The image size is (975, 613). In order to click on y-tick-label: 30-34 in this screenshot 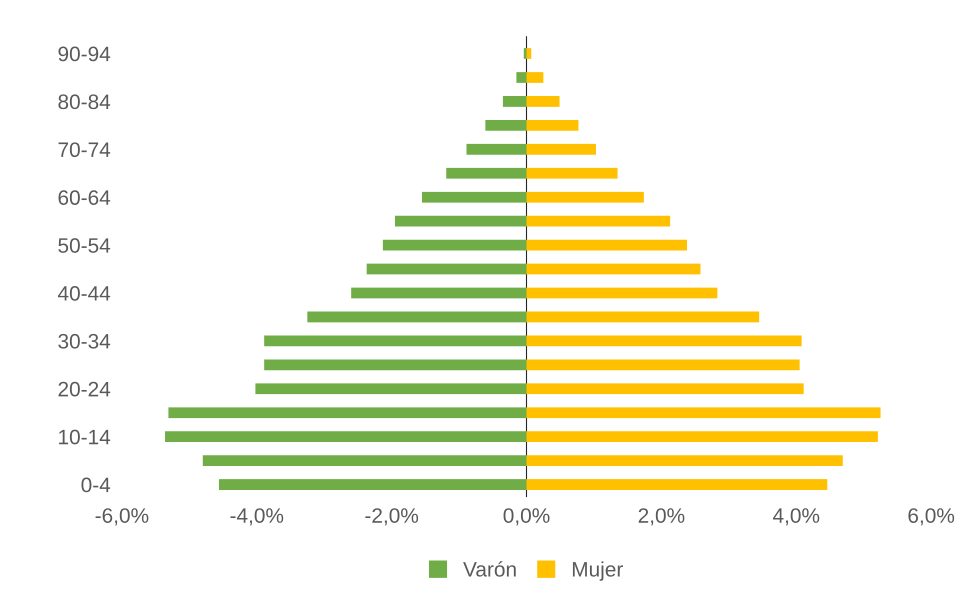, I will do `click(84, 341)`.